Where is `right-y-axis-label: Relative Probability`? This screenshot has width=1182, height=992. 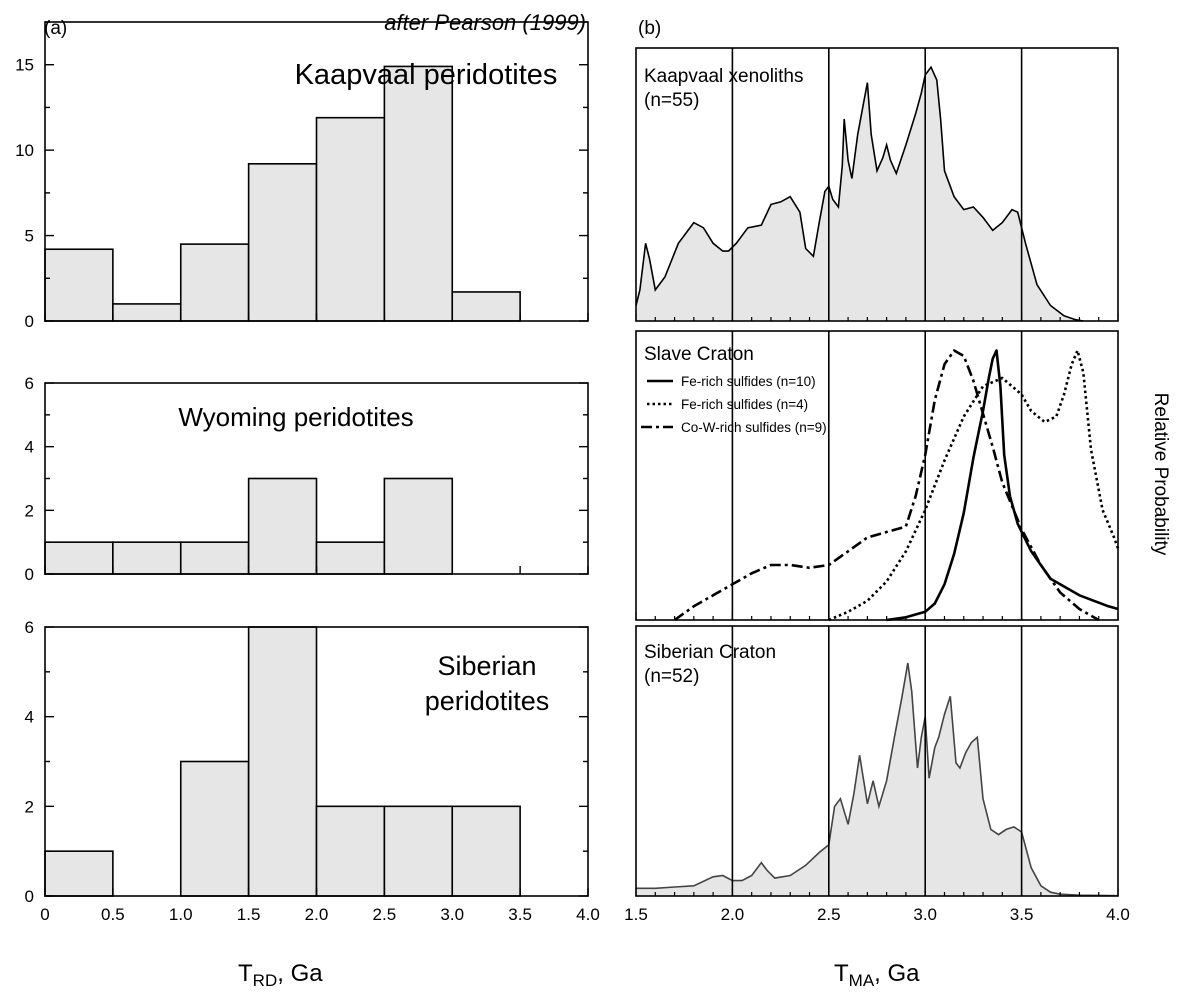 right-y-axis-label: Relative Probability is located at coordinates (1160, 474).